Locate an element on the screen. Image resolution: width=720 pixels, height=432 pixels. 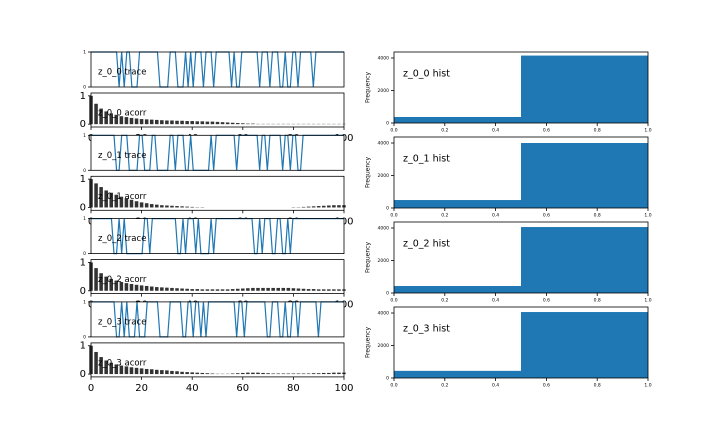
x-tick-label: 0.8 is located at coordinates (597, 386).